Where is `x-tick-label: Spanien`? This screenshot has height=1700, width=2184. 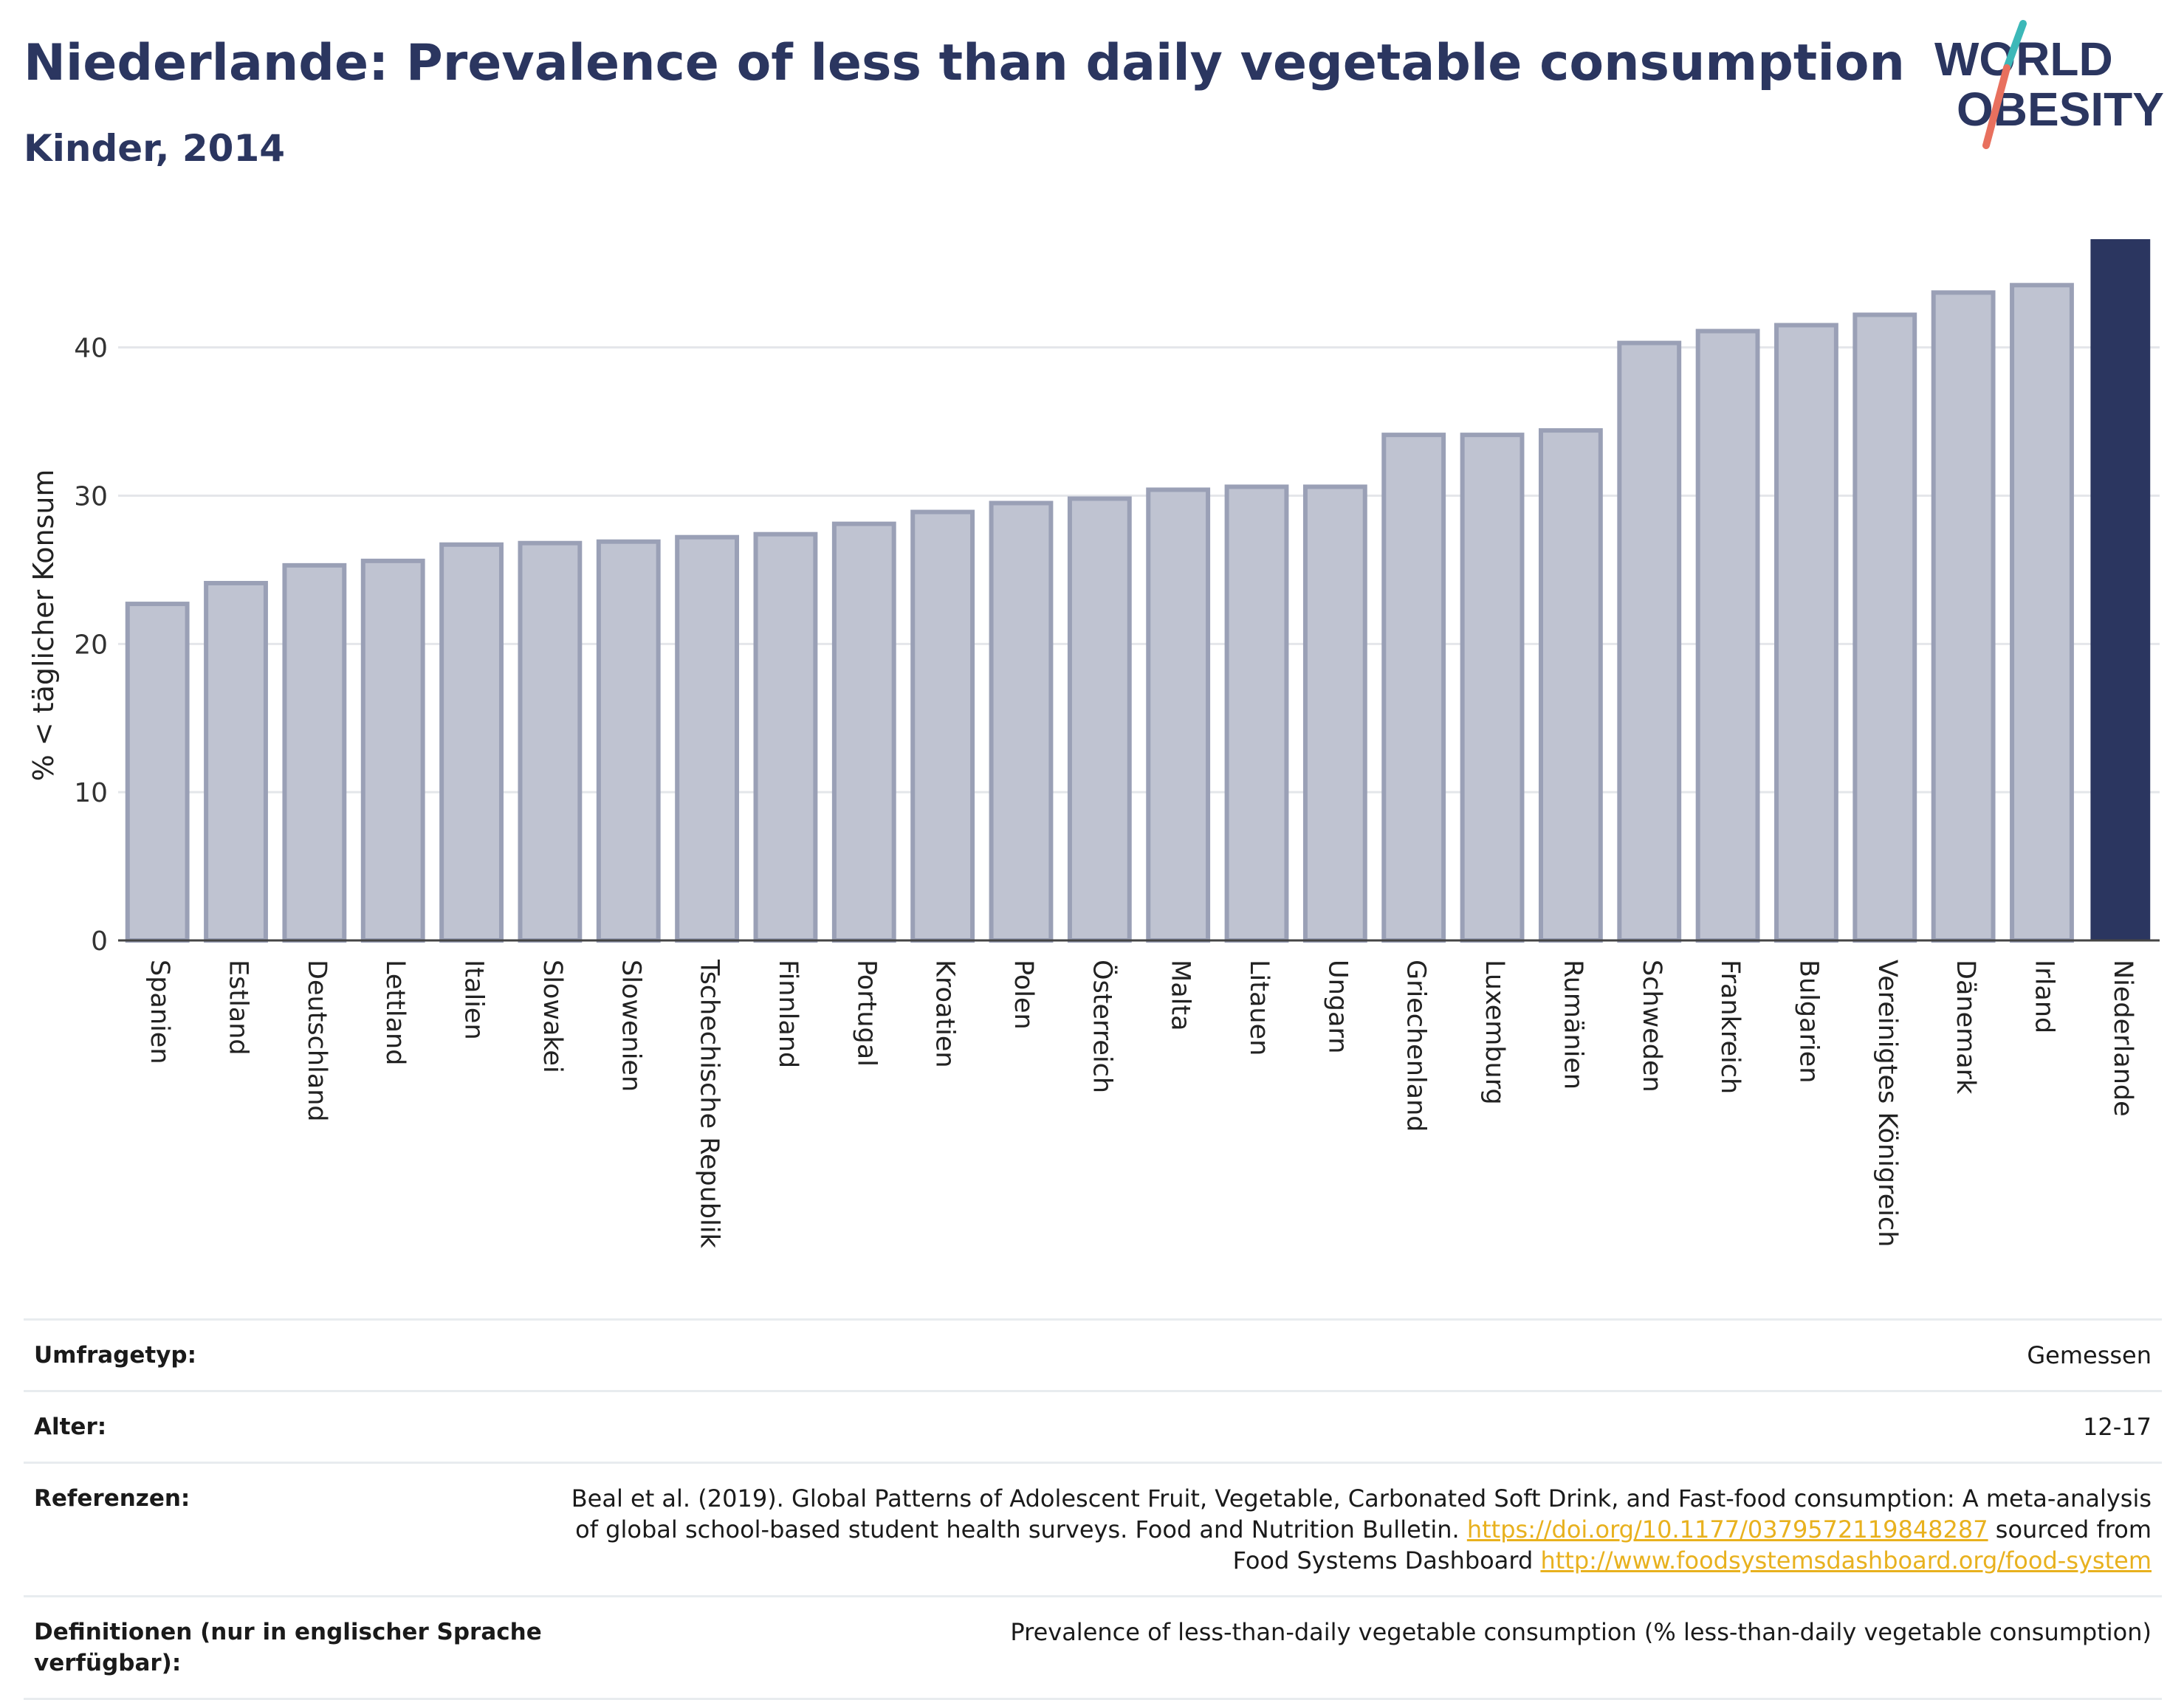 x-tick-label: Spanien is located at coordinates (160, 1012).